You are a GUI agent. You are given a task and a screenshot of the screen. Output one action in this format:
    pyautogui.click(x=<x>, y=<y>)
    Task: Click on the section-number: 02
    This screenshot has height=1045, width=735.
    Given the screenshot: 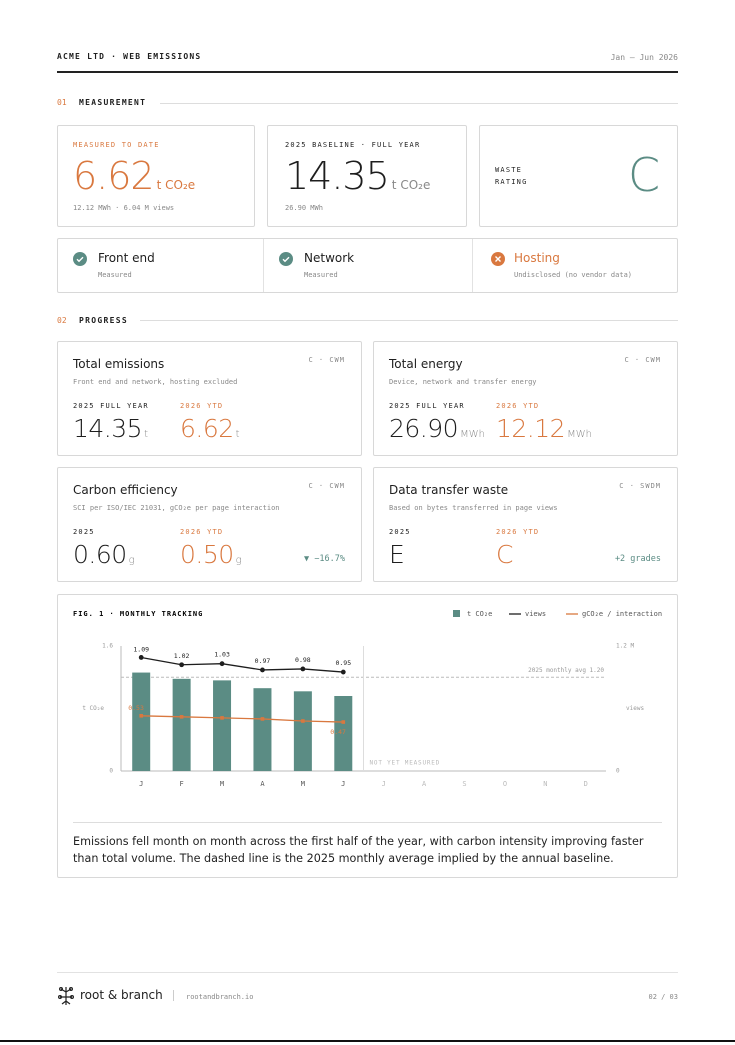 What is the action you would take?
    pyautogui.click(x=62, y=320)
    